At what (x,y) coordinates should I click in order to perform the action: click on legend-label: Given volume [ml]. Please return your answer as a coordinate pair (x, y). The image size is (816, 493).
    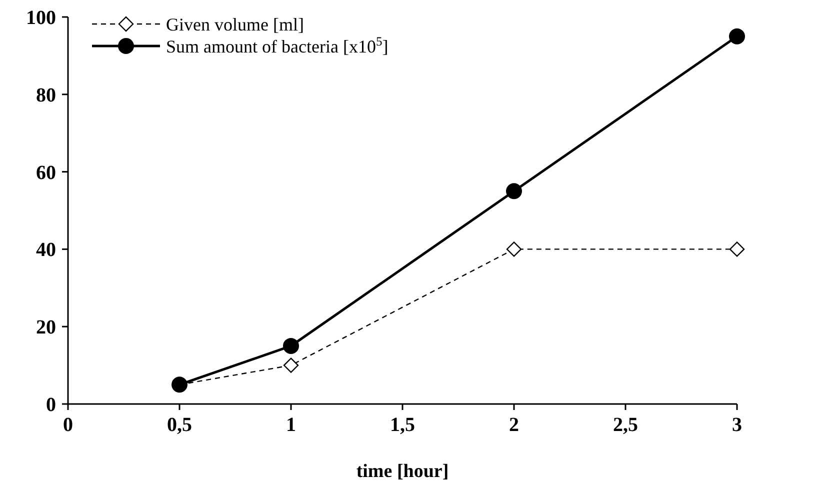
    Looking at the image, I should click on (235, 24).